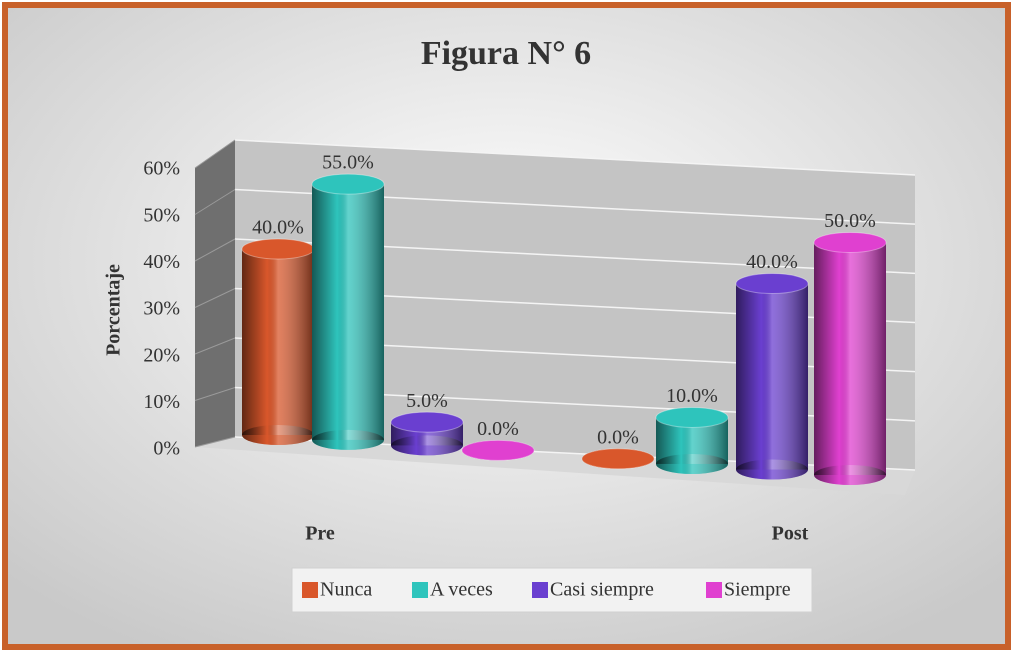  I want to click on y-tick-label: 10%, so click(161, 402).